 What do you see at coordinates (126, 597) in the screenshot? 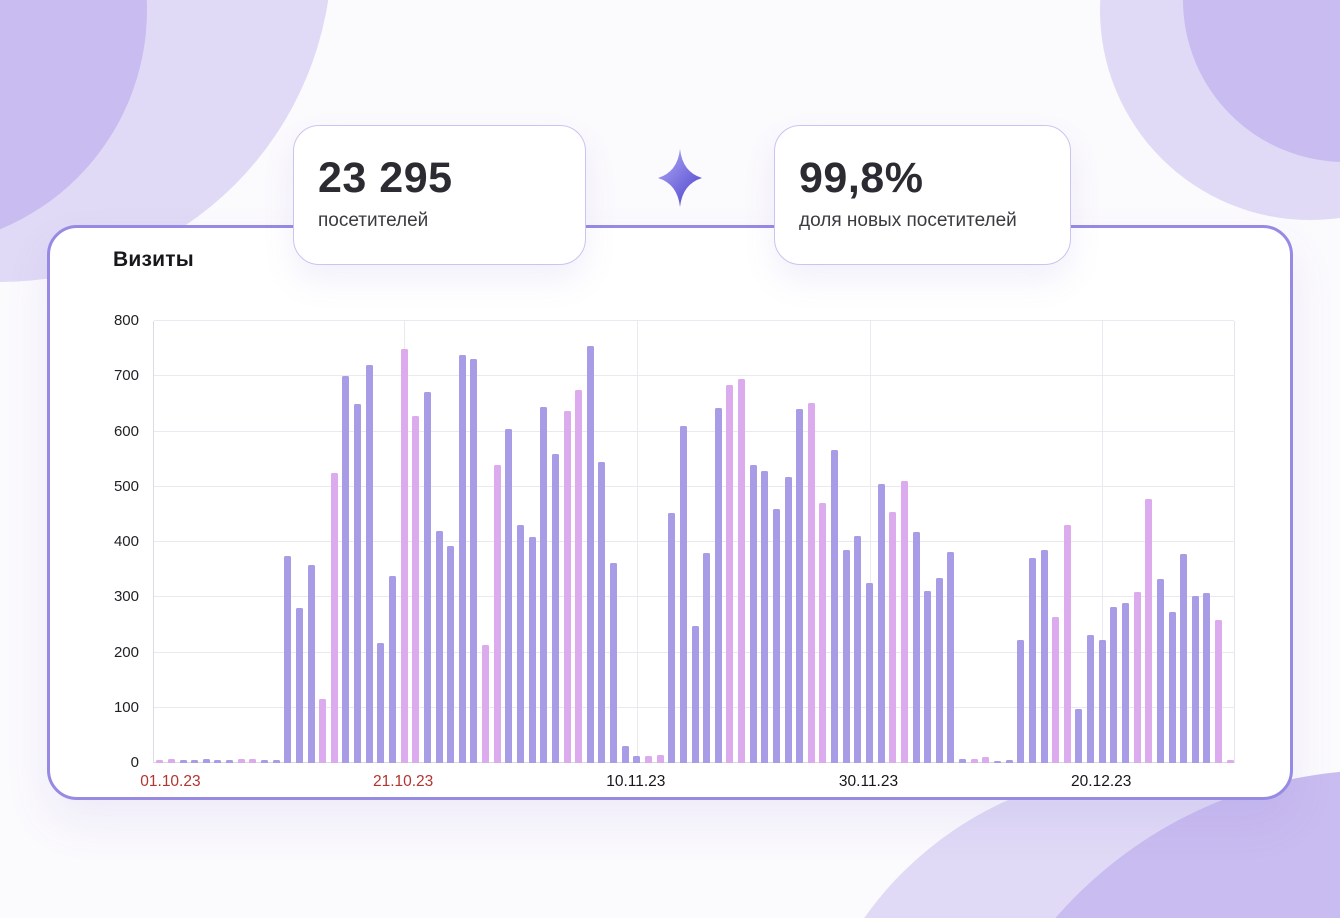
I see `y-axis-label: 300` at bounding box center [126, 597].